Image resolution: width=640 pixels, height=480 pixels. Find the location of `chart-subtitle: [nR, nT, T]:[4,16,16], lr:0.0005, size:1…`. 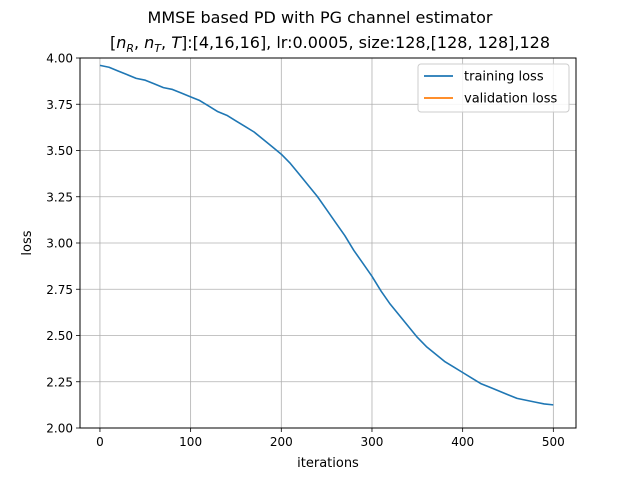

chart-subtitle: [nR, nT, T]:[4,16,16], lr:0.0005, size:1… is located at coordinates (330, 44).